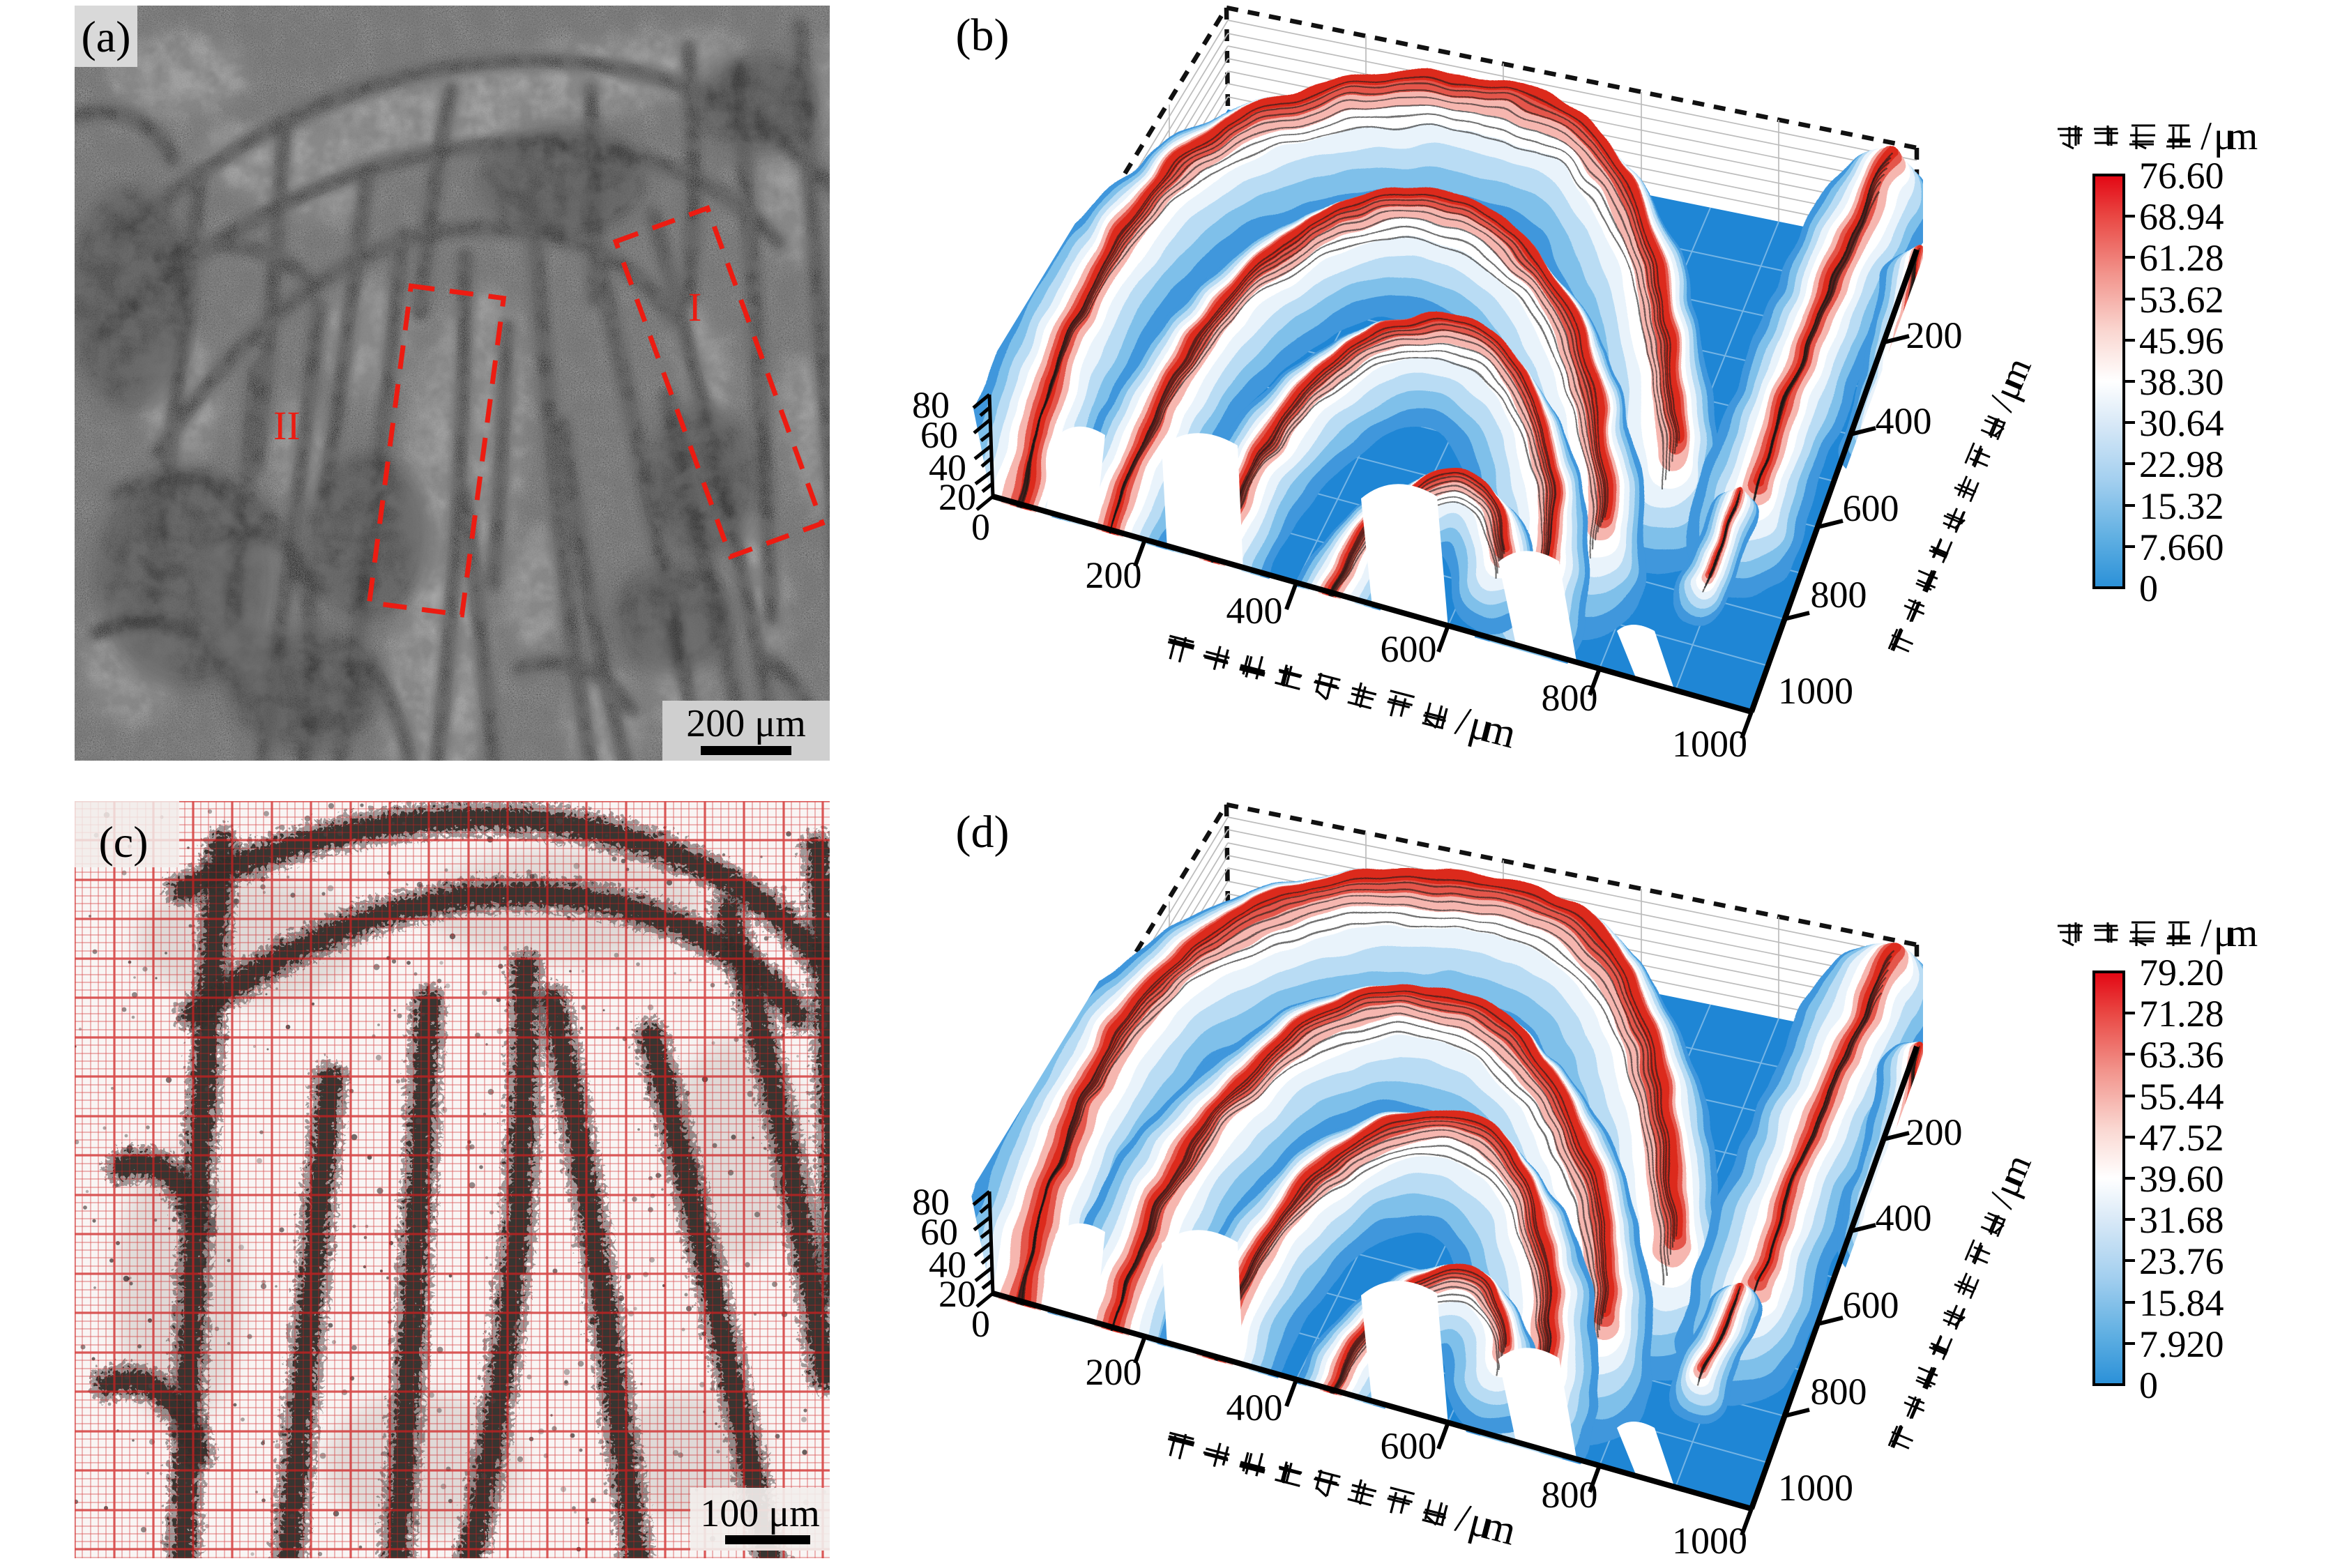 This screenshot has width=2333, height=1568. Describe the element at coordinates (2182, 547) in the screenshot. I see `svg-text: 7.660` at that location.